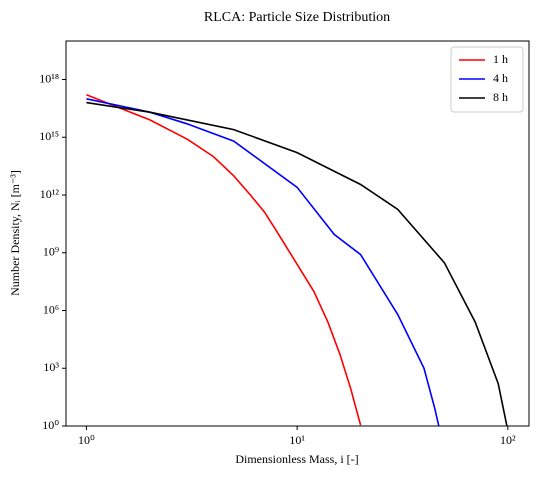 The width and height of the screenshot is (539, 482). Describe the element at coordinates (50, 194) in the screenshot. I see `y-tick-label: 10¹²` at that location.